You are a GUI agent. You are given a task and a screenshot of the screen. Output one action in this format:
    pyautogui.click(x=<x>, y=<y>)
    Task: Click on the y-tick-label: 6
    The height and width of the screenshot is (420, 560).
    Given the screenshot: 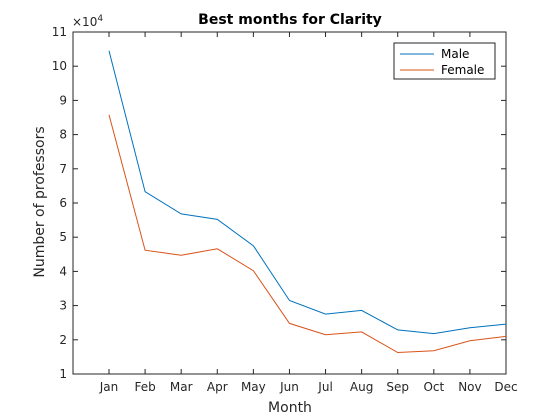 What is the action you would take?
    pyautogui.click(x=63, y=203)
    